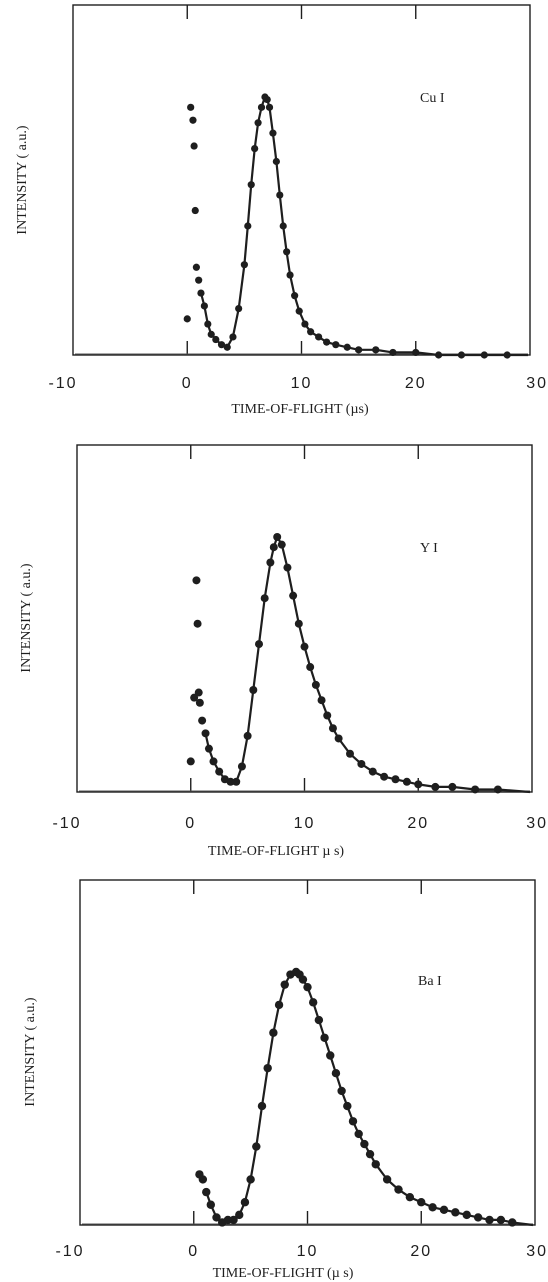 Image resolution: width=548 pixels, height=1282 pixels. I want to click on x-axis-title: TIME-OF-FLIGHT µ s), so click(276, 851).